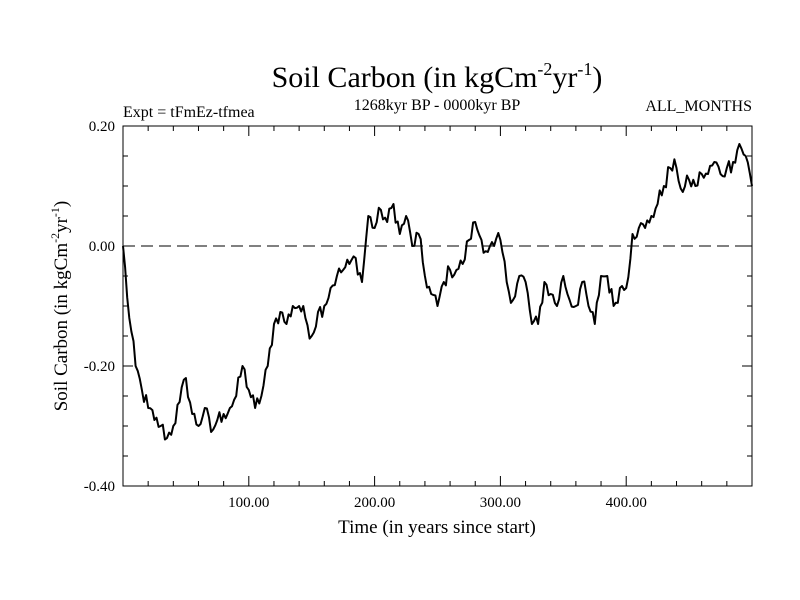 Image resolution: width=800 pixels, height=600 pixels. I want to click on y-axis-label: Soil Carbon (in kgCm-2yr-1), so click(60, 306).